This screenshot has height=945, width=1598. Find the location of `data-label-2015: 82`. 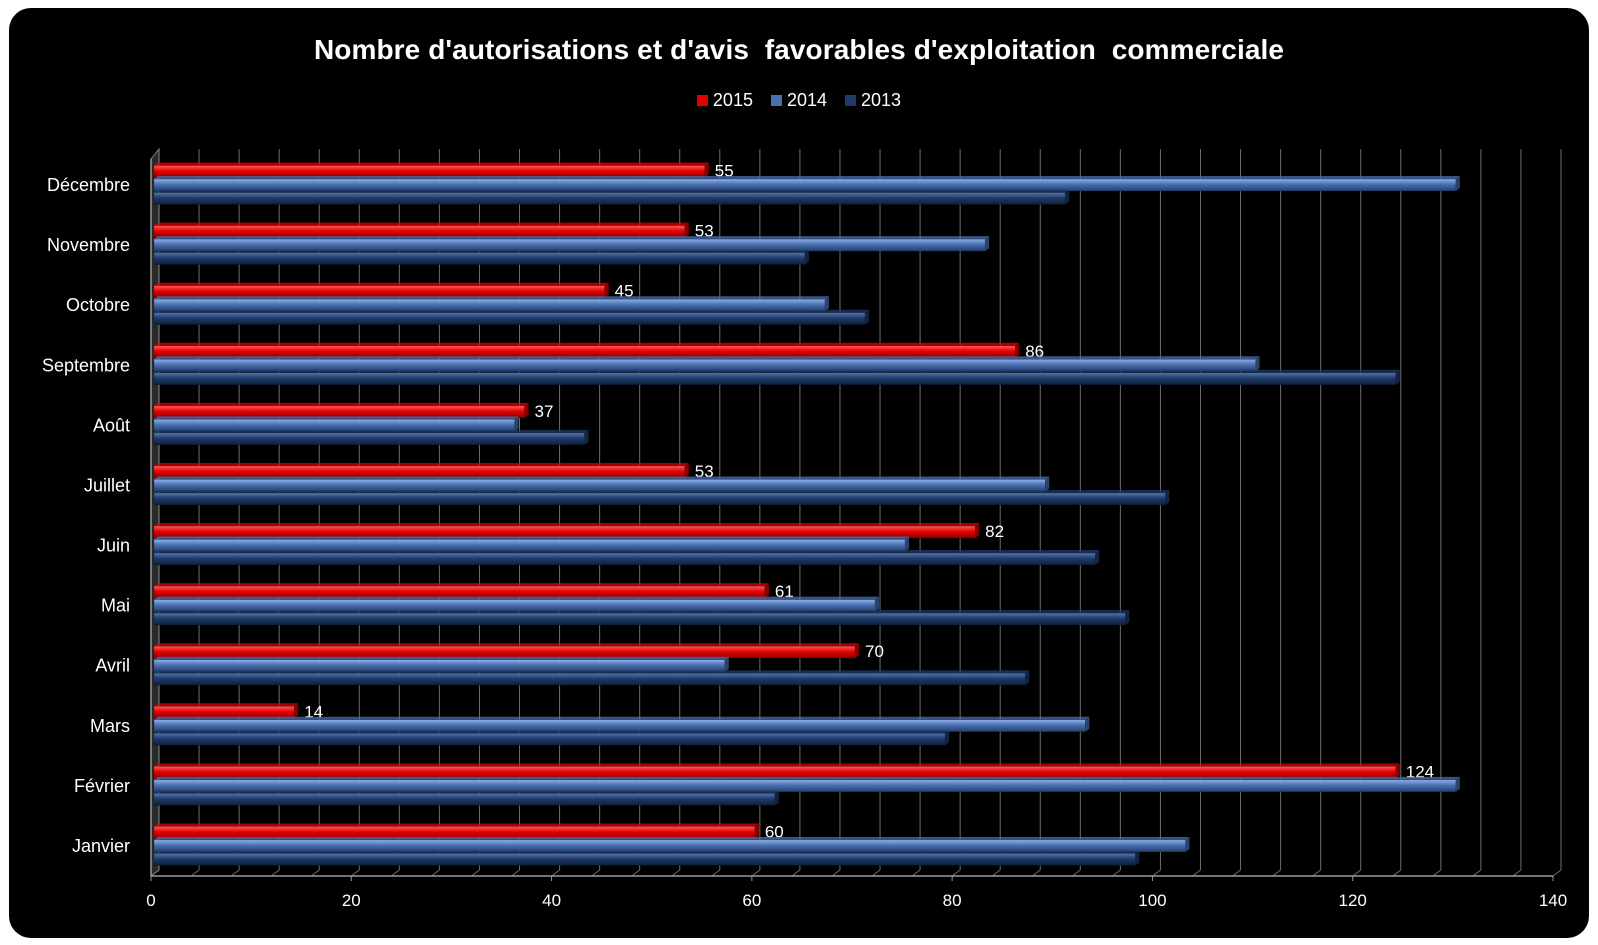

data-label-2015: 82 is located at coordinates (994, 531).